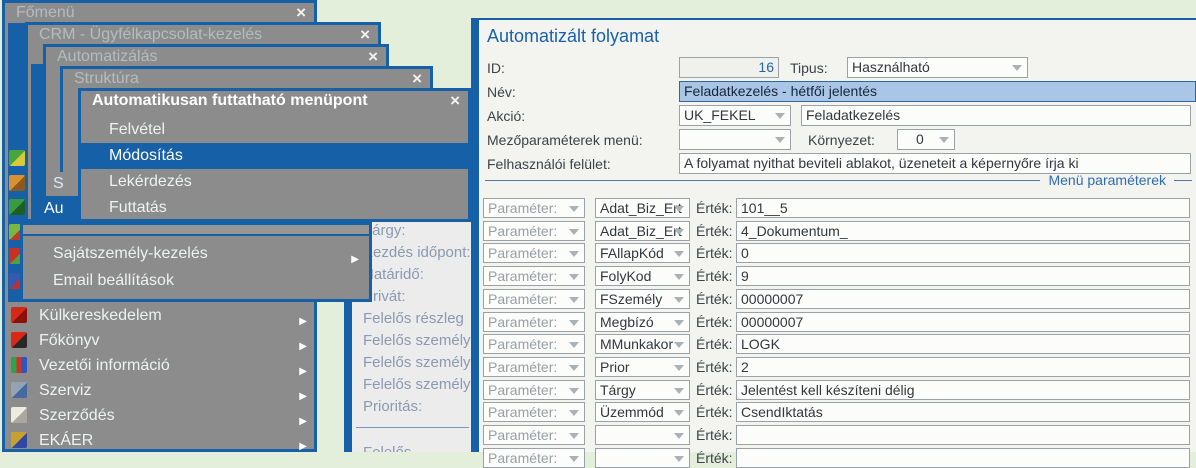  What do you see at coordinates (729, 67) in the screenshot?
I see `id-field: 16` at bounding box center [729, 67].